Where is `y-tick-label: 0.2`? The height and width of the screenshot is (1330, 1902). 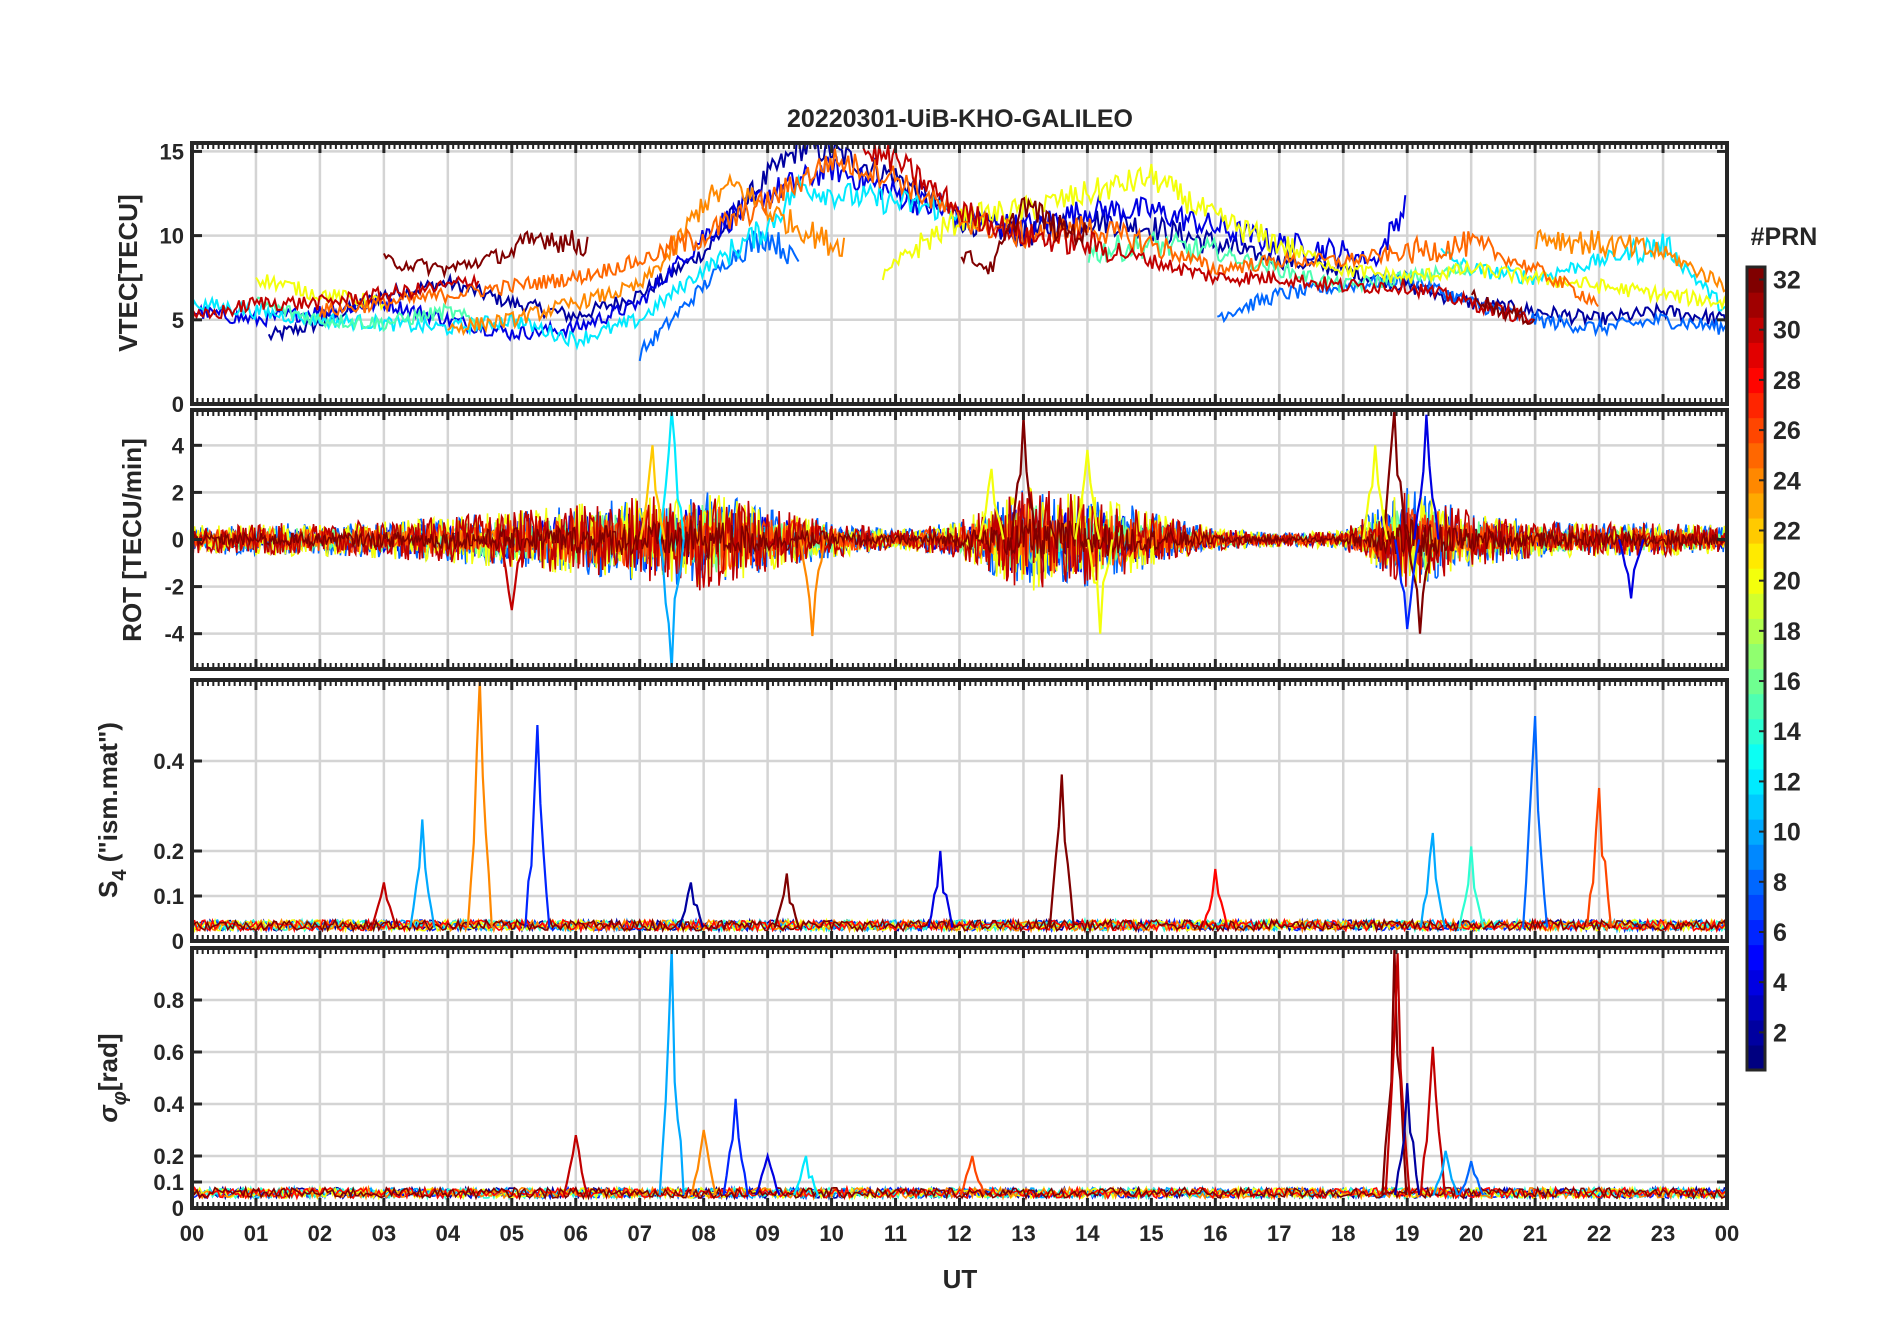 y-tick-label: 0.2 is located at coordinates (168, 851).